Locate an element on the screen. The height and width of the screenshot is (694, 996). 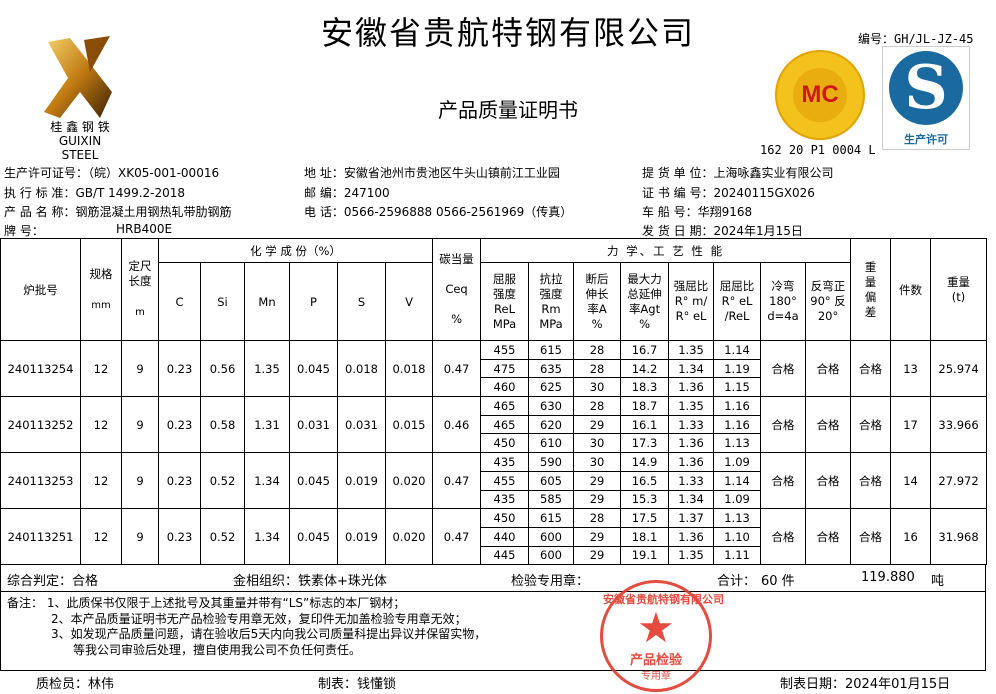
header-ceq-label: 碳当量 is located at coordinates (456, 259).